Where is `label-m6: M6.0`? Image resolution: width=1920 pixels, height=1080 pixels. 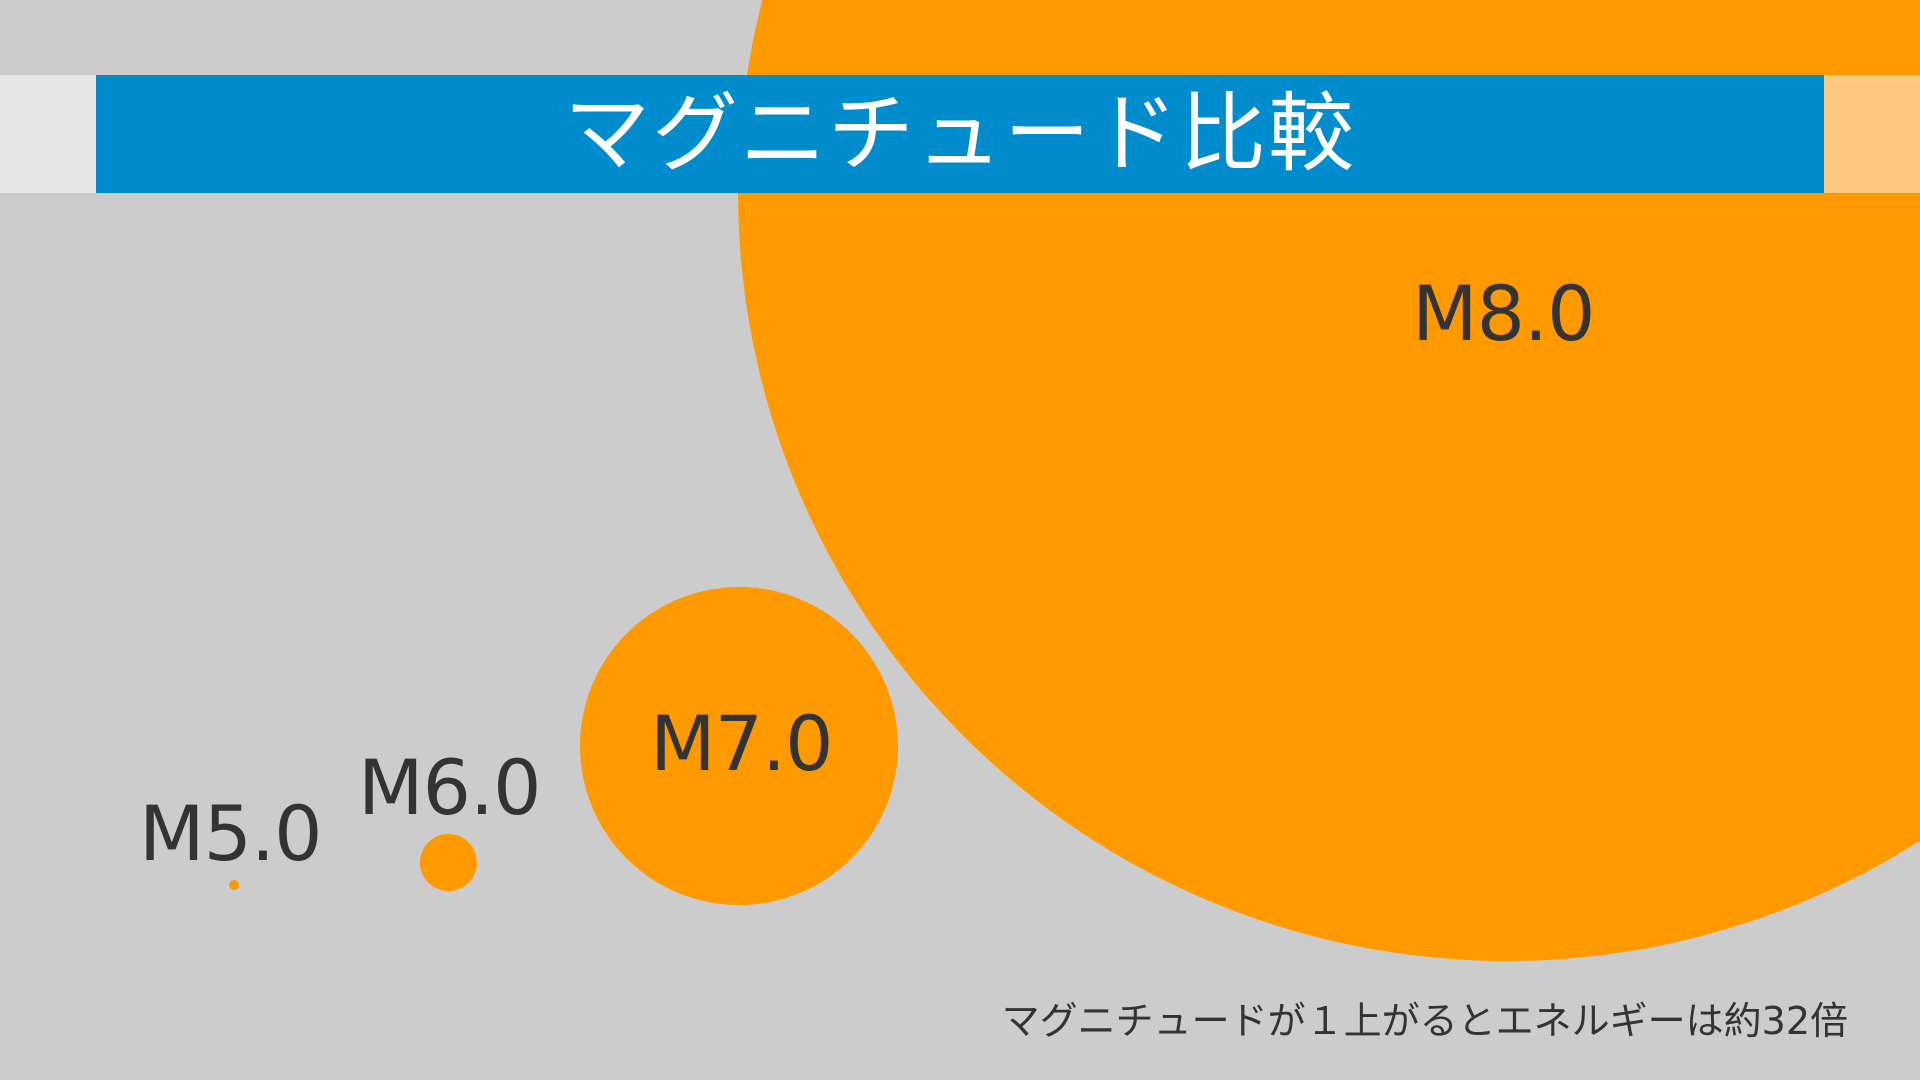
label-m6: M6.0 is located at coordinates (449, 787).